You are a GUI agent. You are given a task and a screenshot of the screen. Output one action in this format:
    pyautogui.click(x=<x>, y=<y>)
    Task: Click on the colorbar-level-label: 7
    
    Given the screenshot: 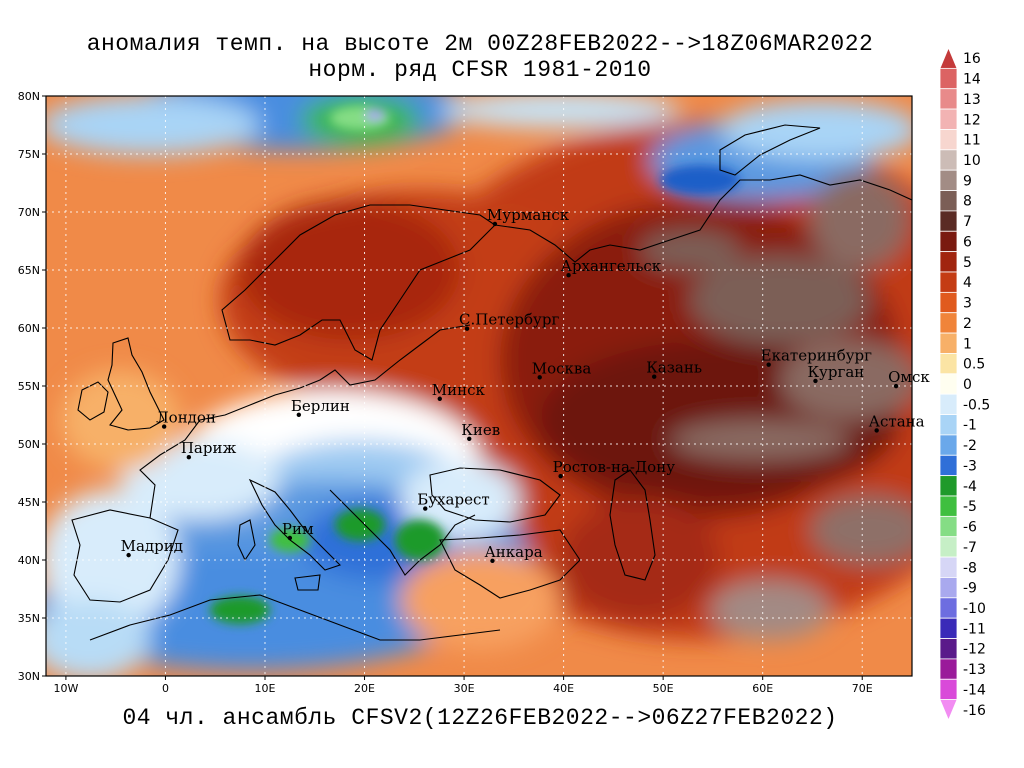 What is the action you would take?
    pyautogui.click(x=967, y=222)
    